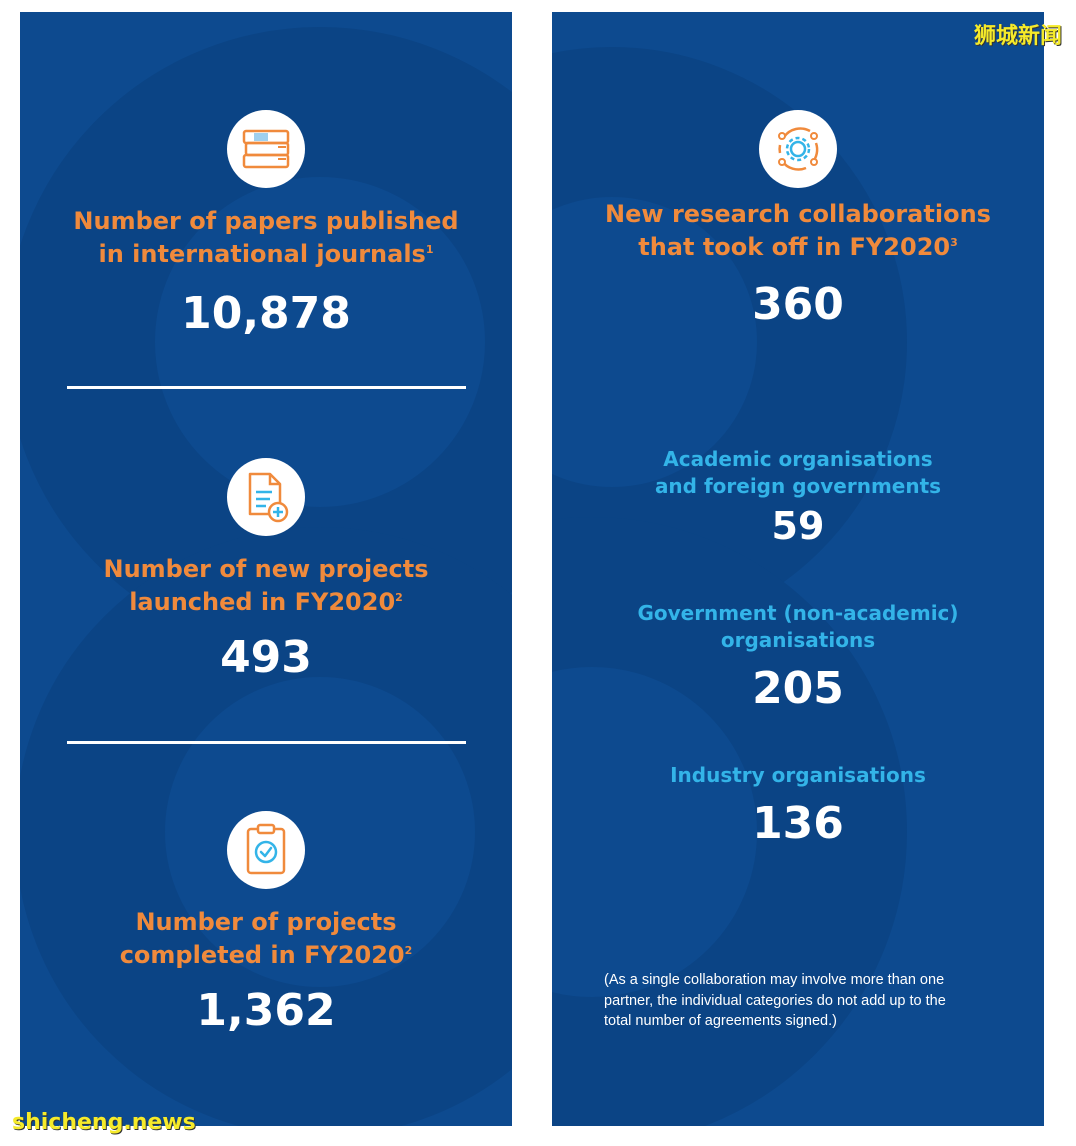  Describe the element at coordinates (798, 688) in the screenshot. I see `government-value: 205` at that location.